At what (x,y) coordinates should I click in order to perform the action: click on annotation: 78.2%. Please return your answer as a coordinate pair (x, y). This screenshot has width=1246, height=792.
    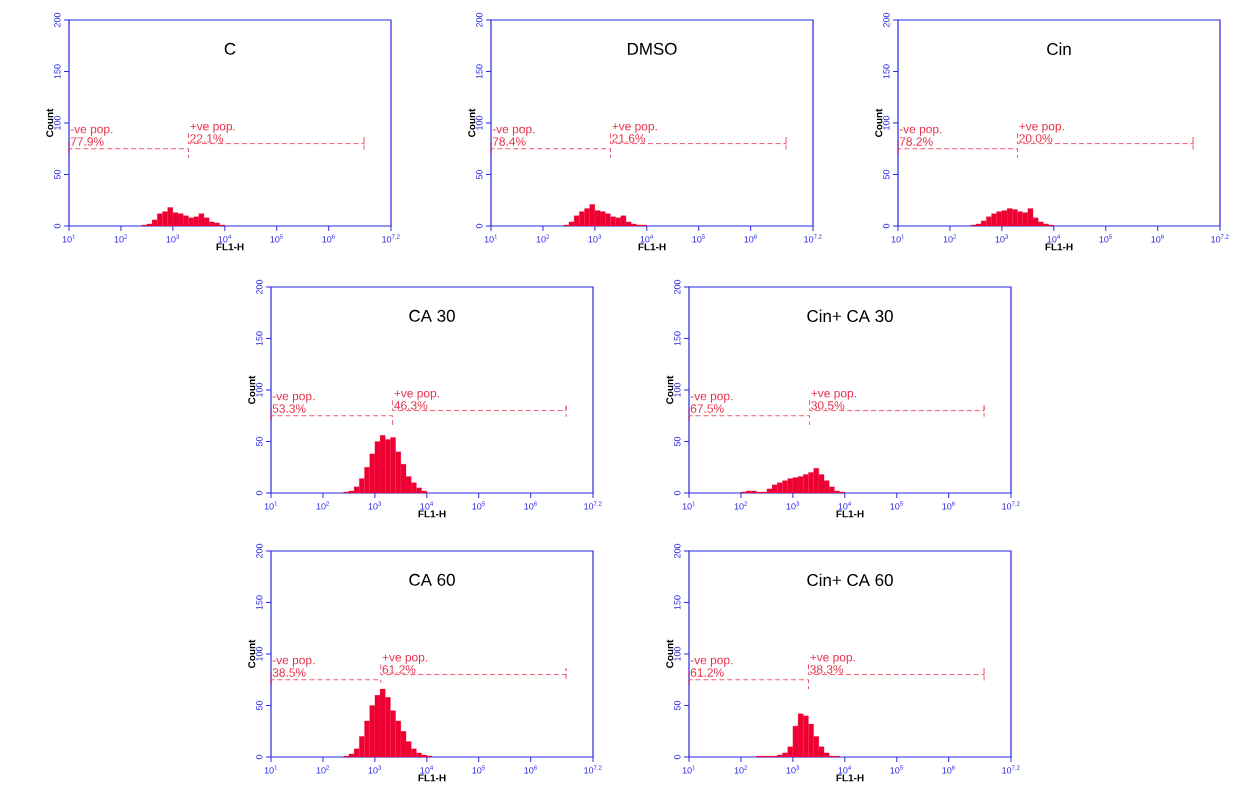
    Looking at the image, I should click on (916, 141).